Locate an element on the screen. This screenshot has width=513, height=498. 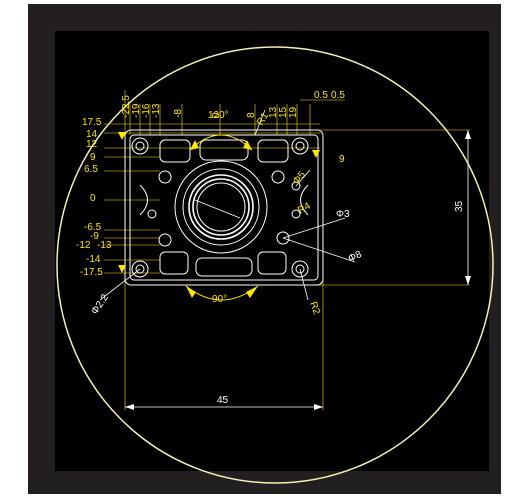
label-top-10: 19 is located at coordinates (293, 112).